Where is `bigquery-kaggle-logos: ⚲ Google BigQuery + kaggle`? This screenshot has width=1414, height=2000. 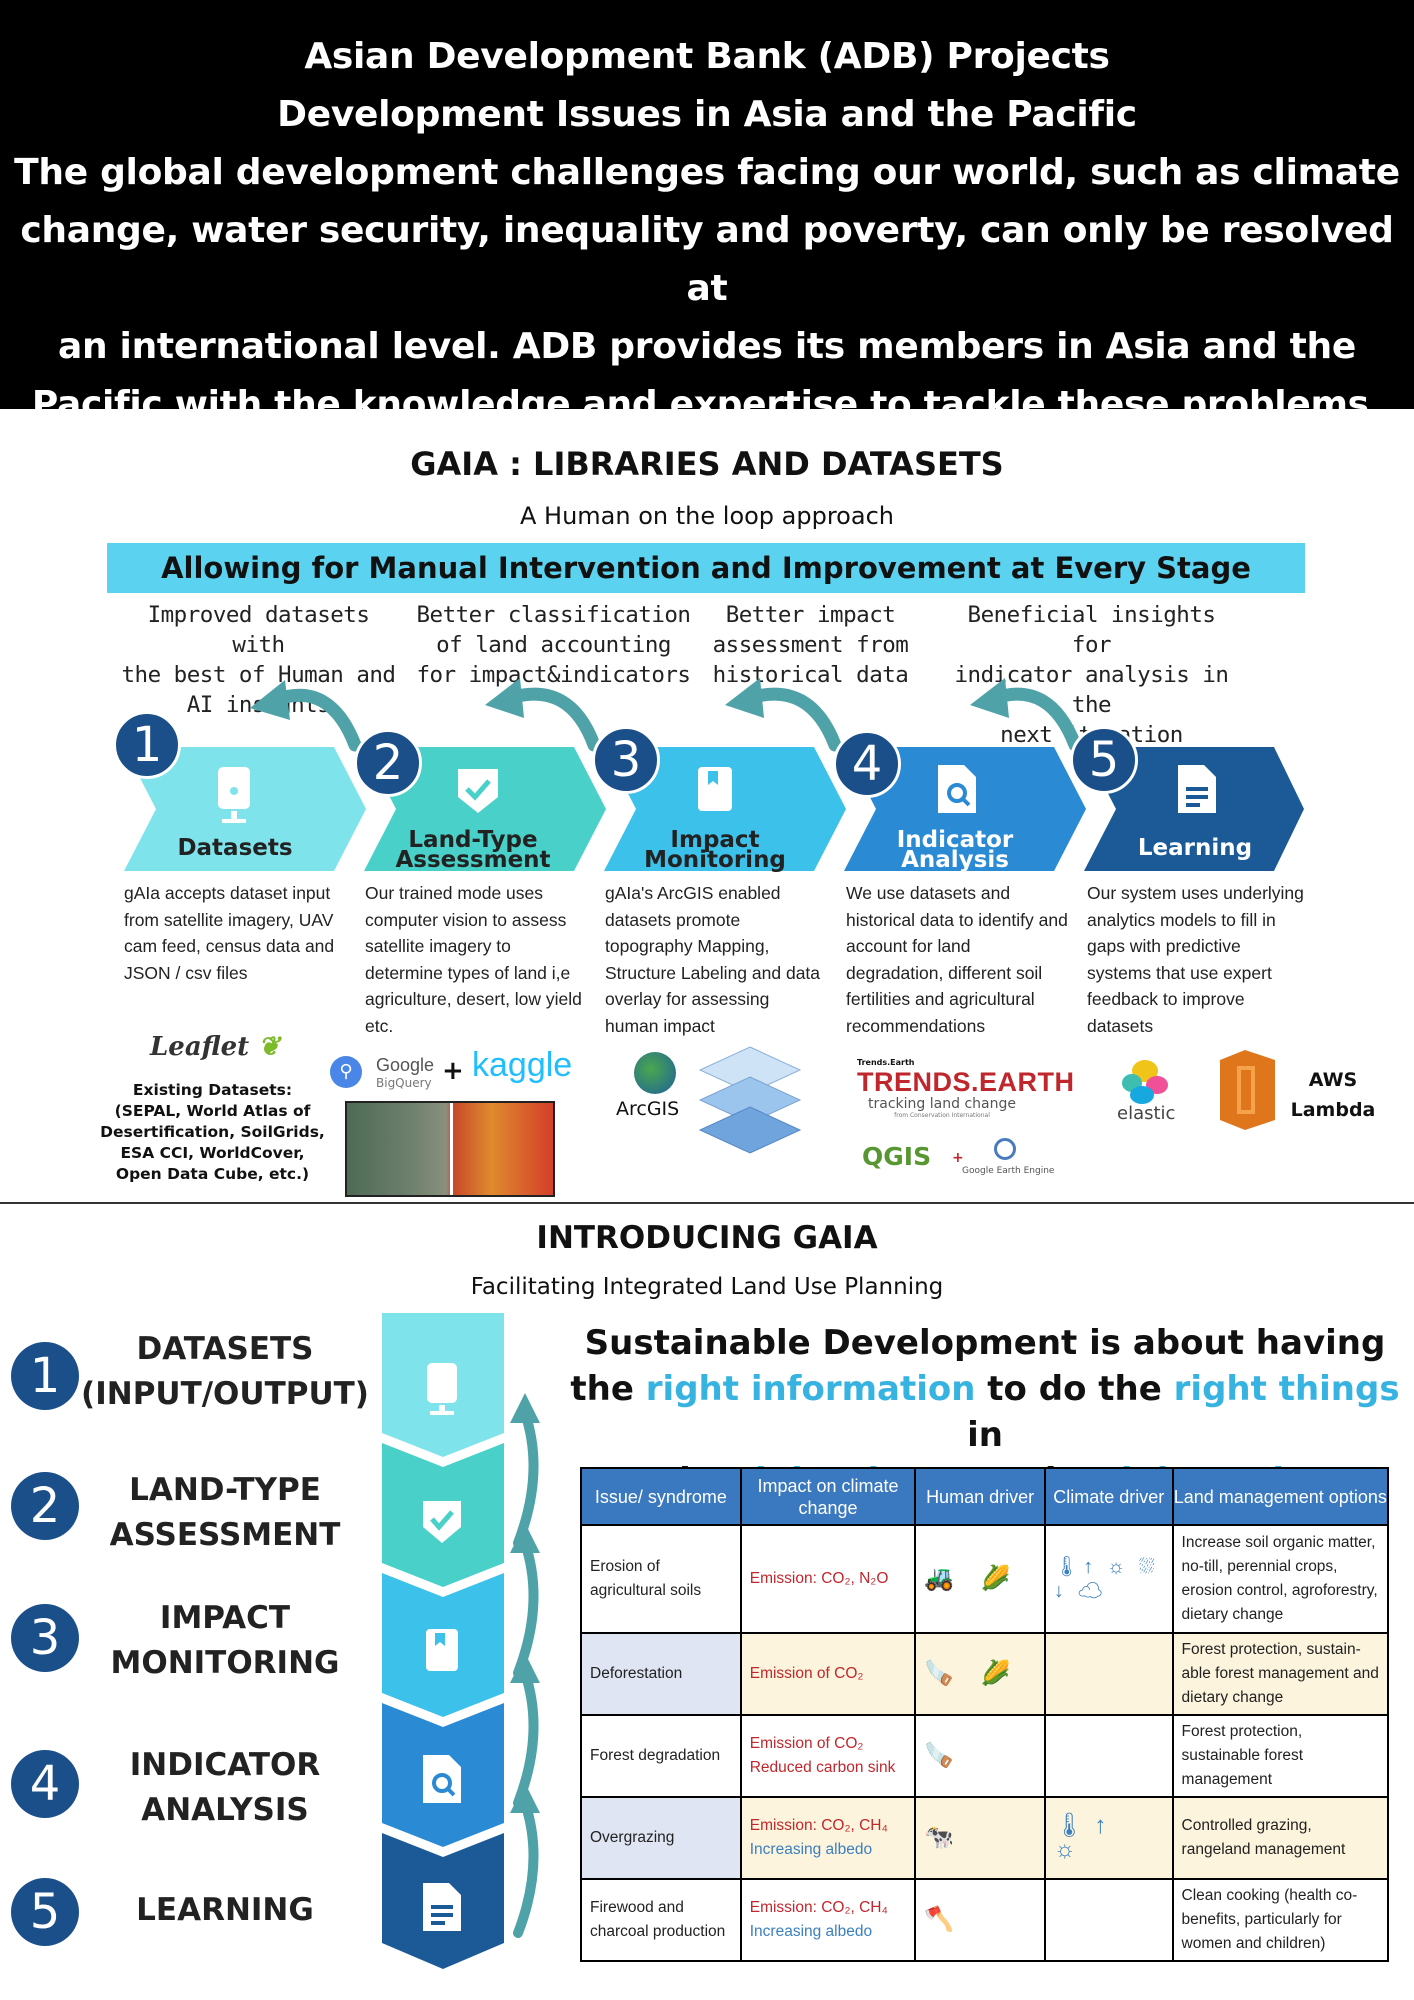
bigquery-kaggle-logos: ⚲ Google BigQuery + kaggle is located at coordinates (451, 1069).